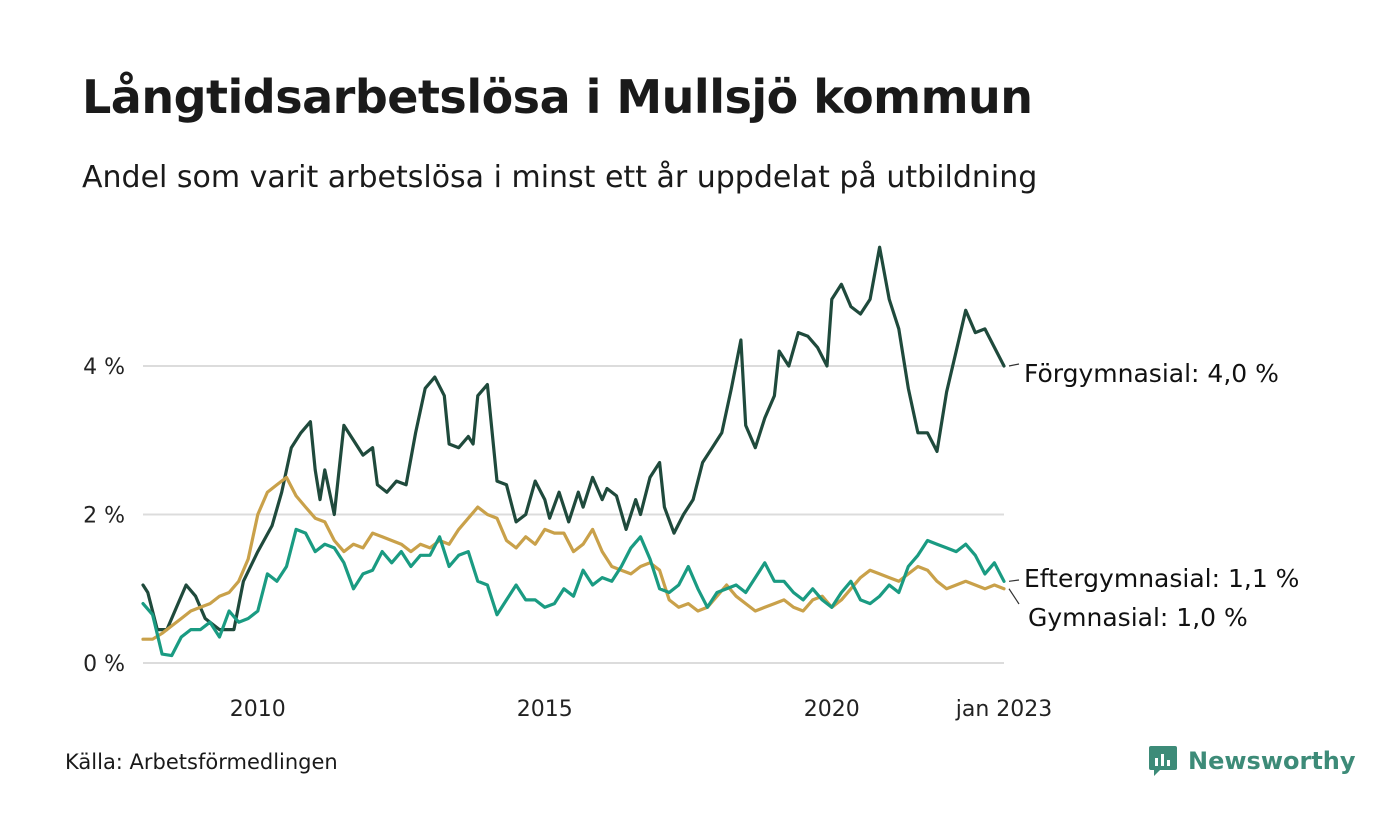 This screenshot has height=840, width=1400. I want to click on newsworthy-logo-icon, so click(1163, 761).